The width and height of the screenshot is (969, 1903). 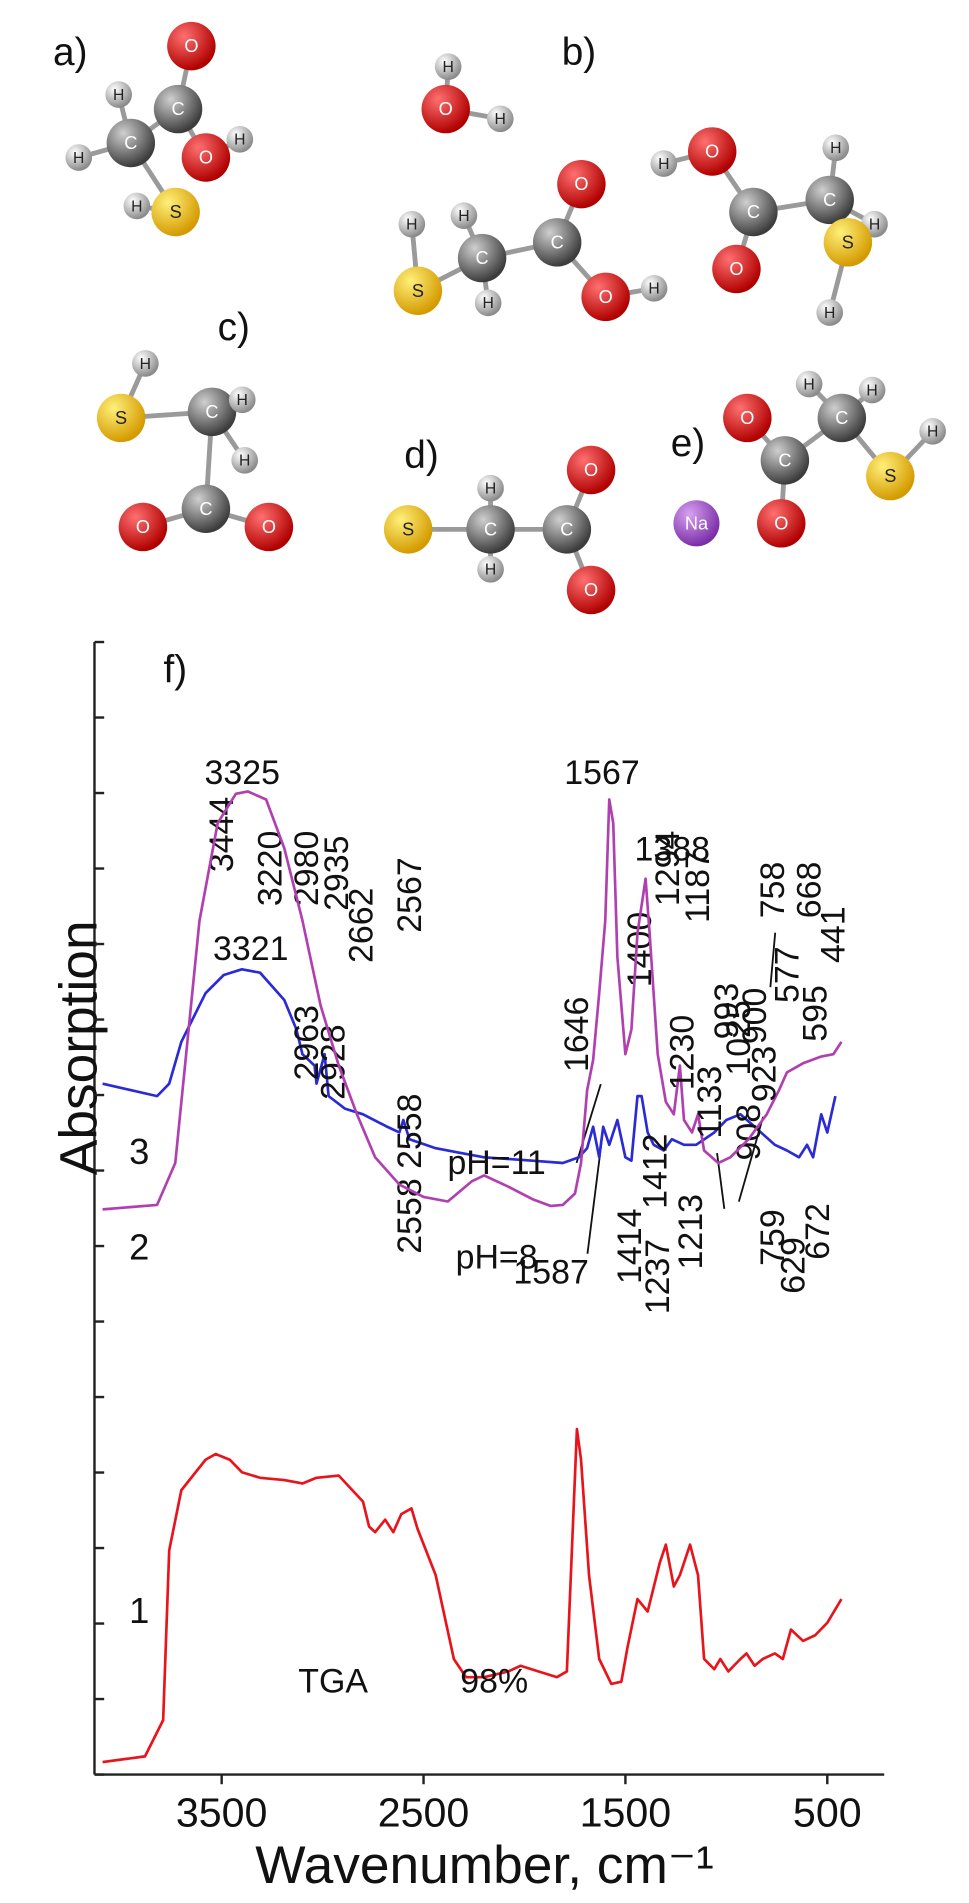 I want to click on molecule-label: a), so click(x=70, y=52).